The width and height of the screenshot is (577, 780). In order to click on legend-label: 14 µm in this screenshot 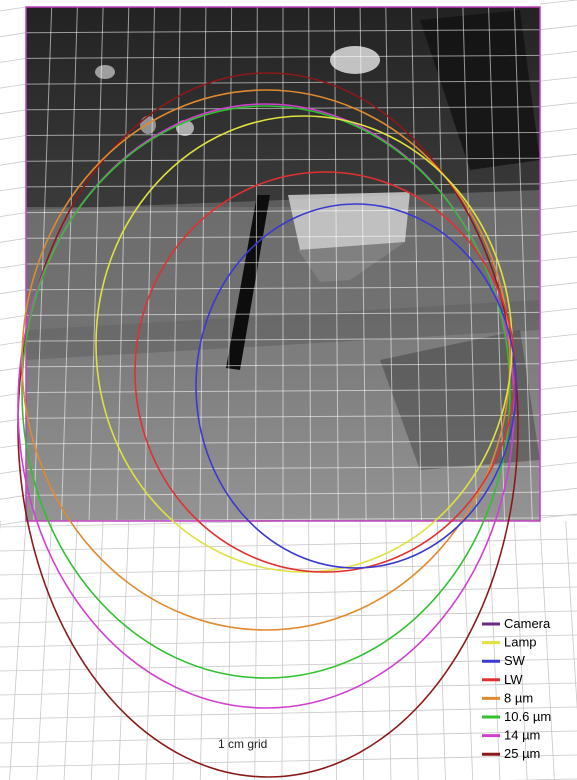, I will do `click(522, 735)`.